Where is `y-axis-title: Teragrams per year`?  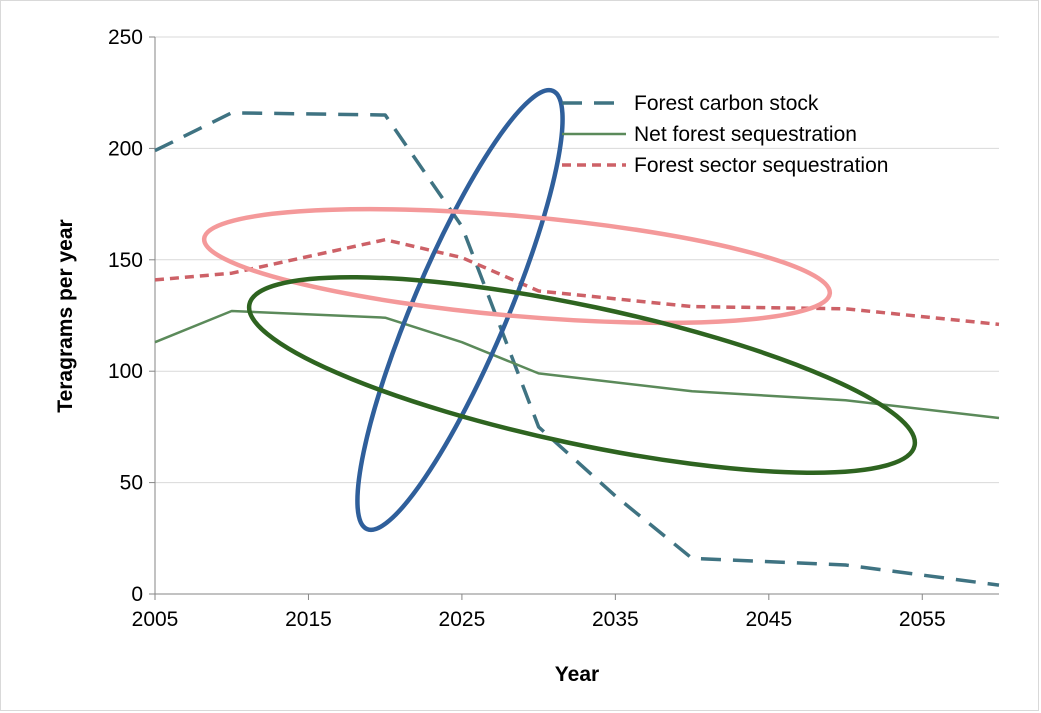 y-axis-title: Teragrams per year is located at coordinates (65, 315).